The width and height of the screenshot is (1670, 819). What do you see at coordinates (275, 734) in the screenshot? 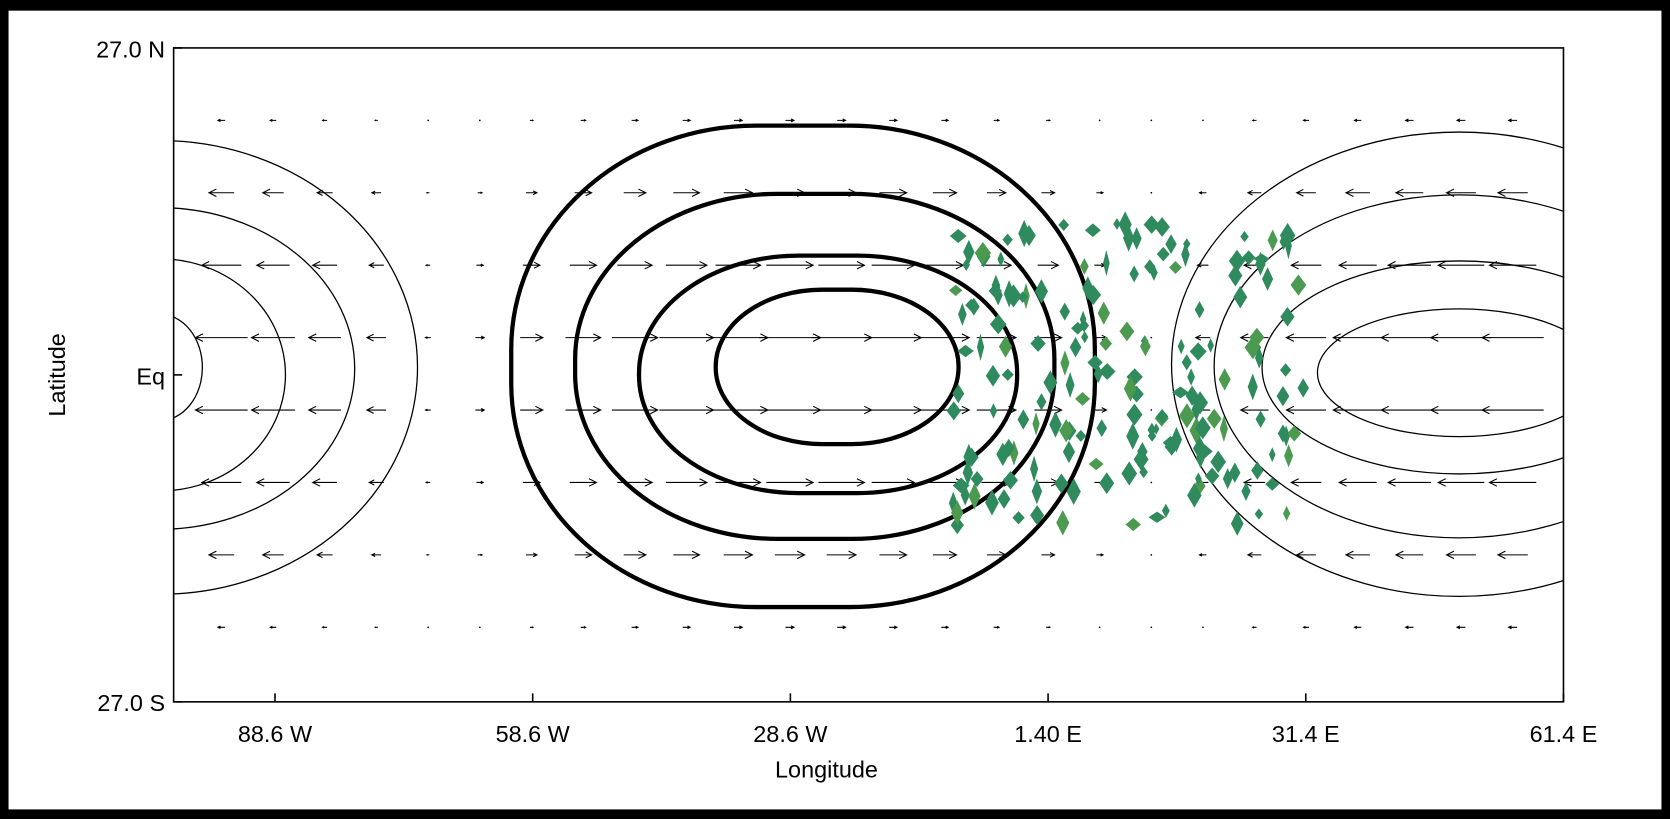
I see `x-tick-label: 88.6 W` at bounding box center [275, 734].